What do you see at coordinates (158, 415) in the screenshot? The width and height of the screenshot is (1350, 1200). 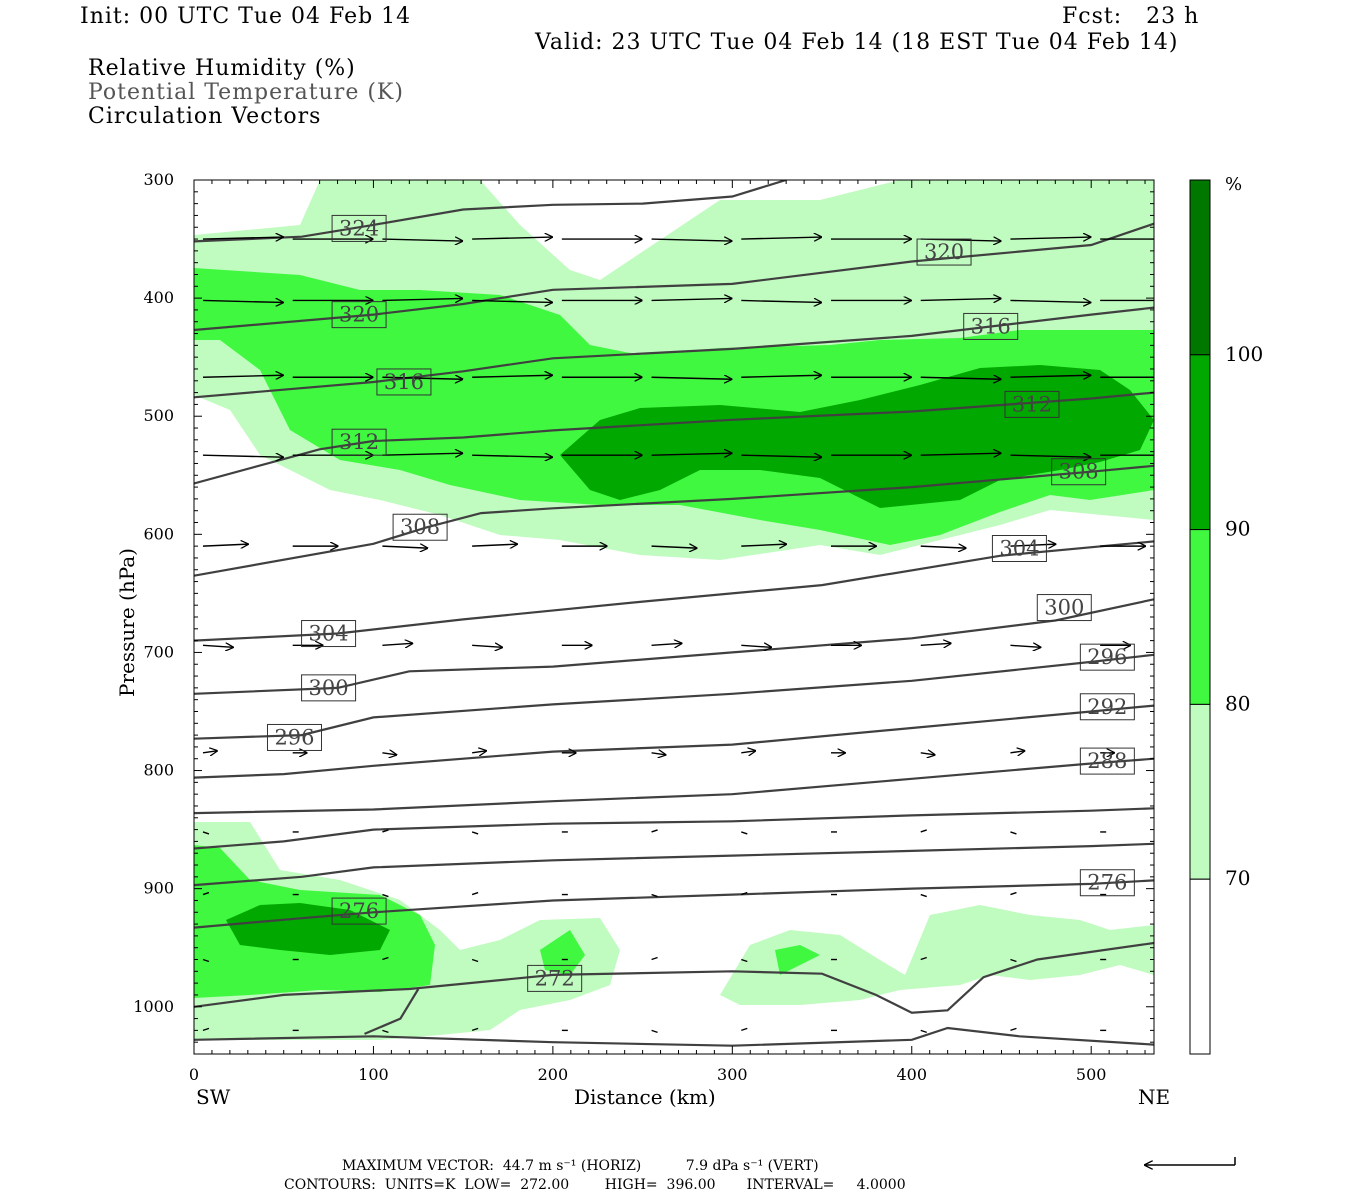 I see `y-tick-label: 500` at bounding box center [158, 415].